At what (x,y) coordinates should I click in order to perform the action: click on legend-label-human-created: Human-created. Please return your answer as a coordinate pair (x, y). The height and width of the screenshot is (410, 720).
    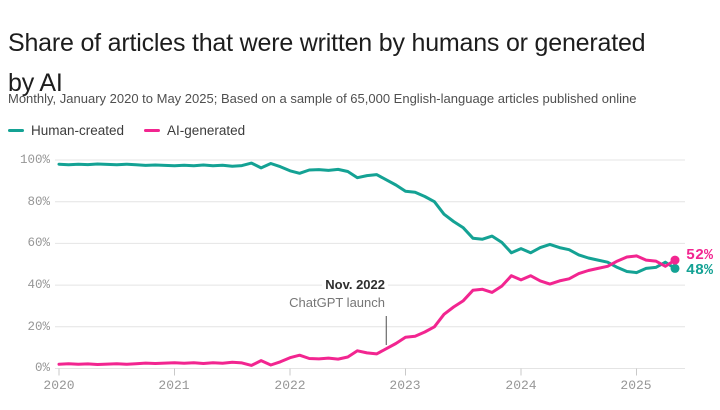
    Looking at the image, I should click on (78, 130).